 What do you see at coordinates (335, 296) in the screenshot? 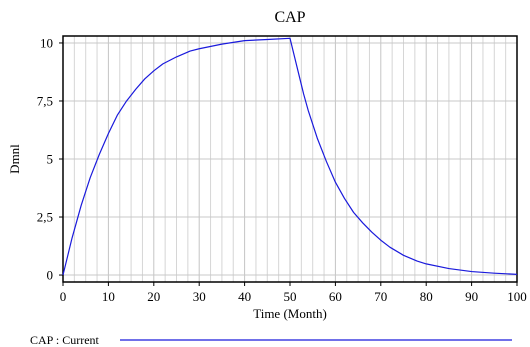
I see `x-tick-label: 60` at bounding box center [335, 296].